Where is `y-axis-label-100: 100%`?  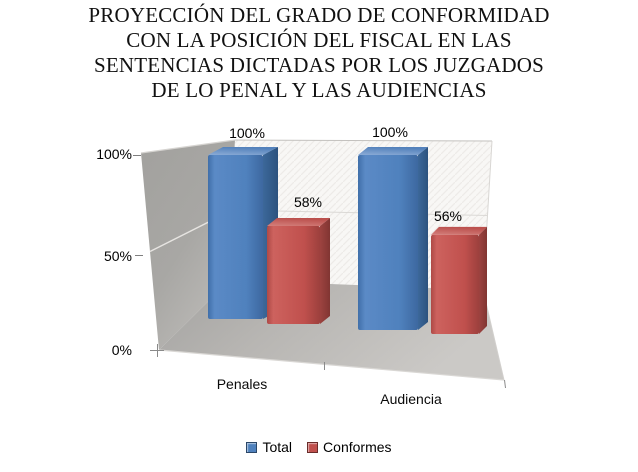 y-axis-label-100: 100% is located at coordinates (114, 154).